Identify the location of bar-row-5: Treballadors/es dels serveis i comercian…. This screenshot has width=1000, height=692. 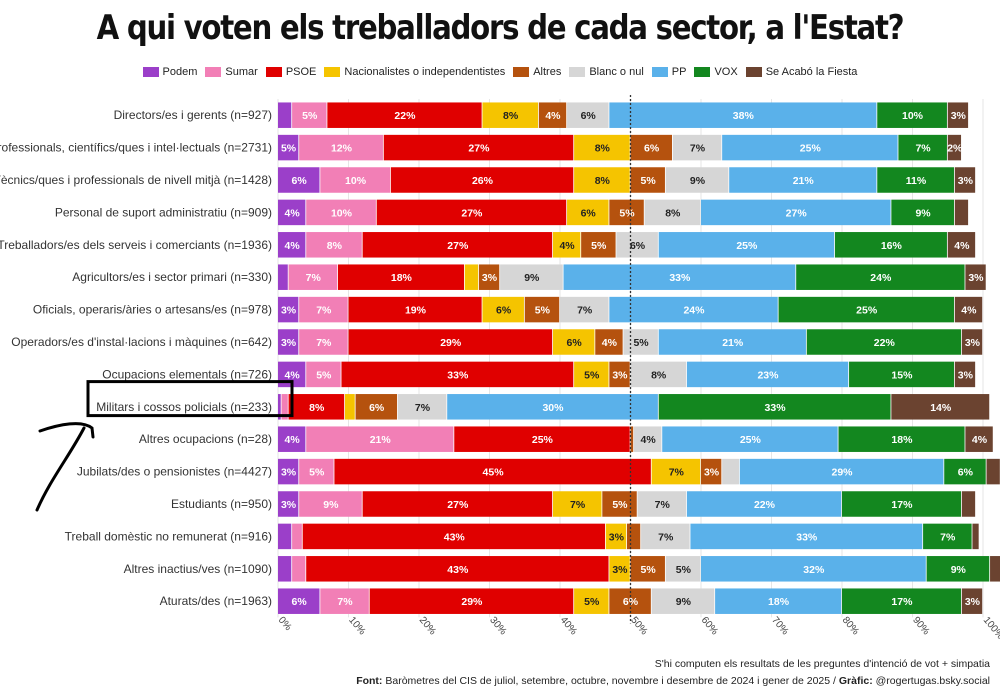
(488, 245).